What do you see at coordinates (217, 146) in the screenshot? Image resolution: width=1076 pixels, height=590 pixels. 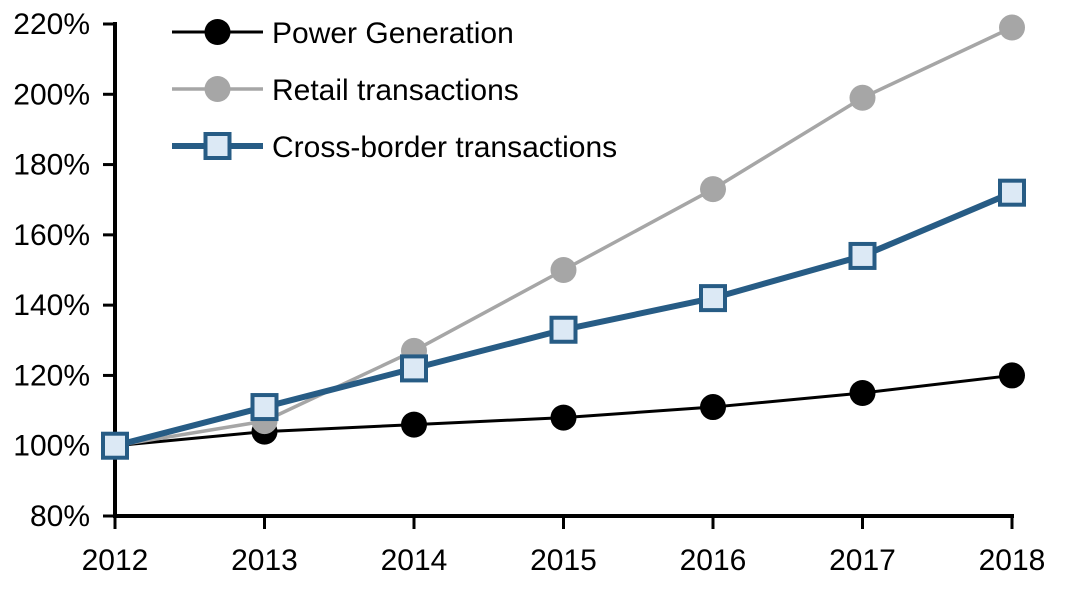 I see `legend-square-marker` at bounding box center [217, 146].